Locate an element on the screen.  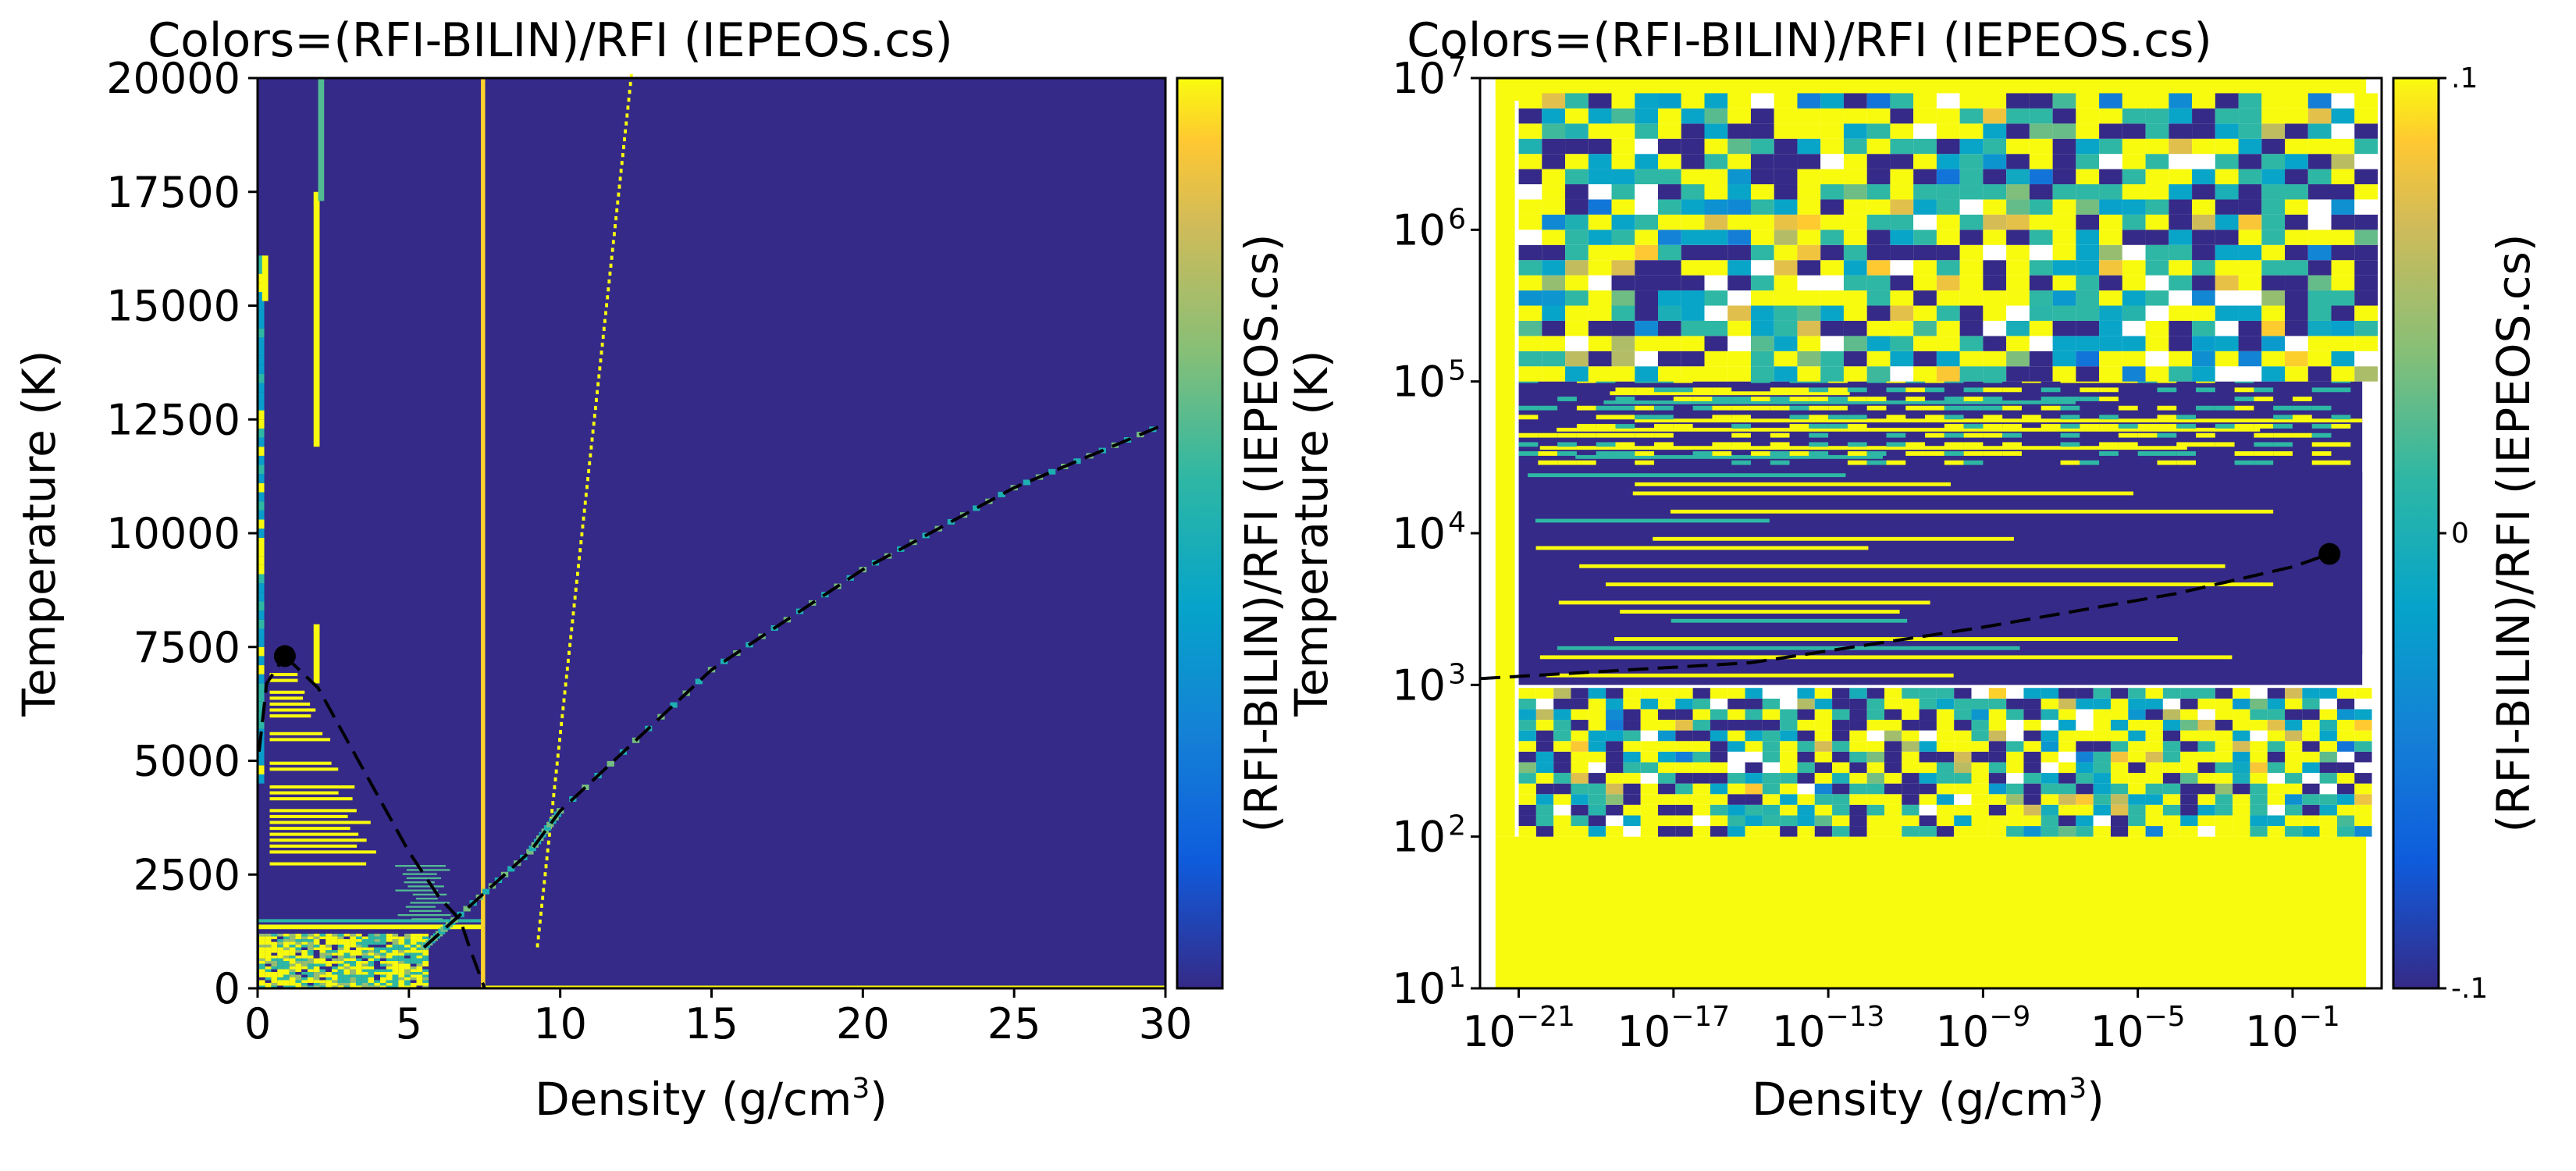
left-y-tick-label: 2500 is located at coordinates (186, 874).